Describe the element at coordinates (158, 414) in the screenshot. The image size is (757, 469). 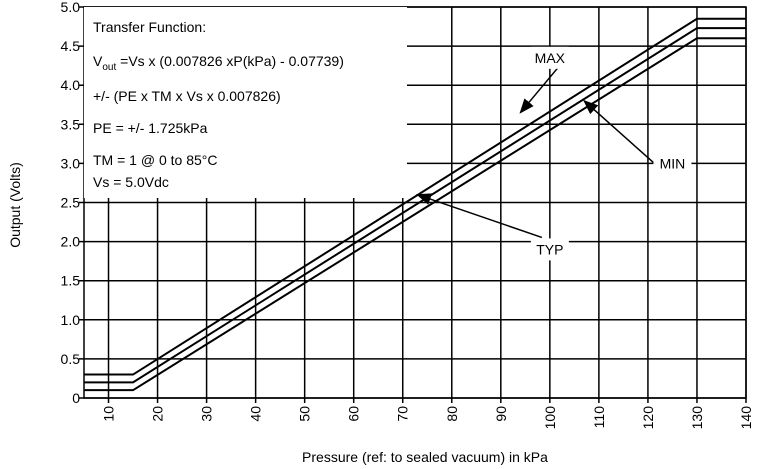
I see `x-tick-label: 20` at that location.